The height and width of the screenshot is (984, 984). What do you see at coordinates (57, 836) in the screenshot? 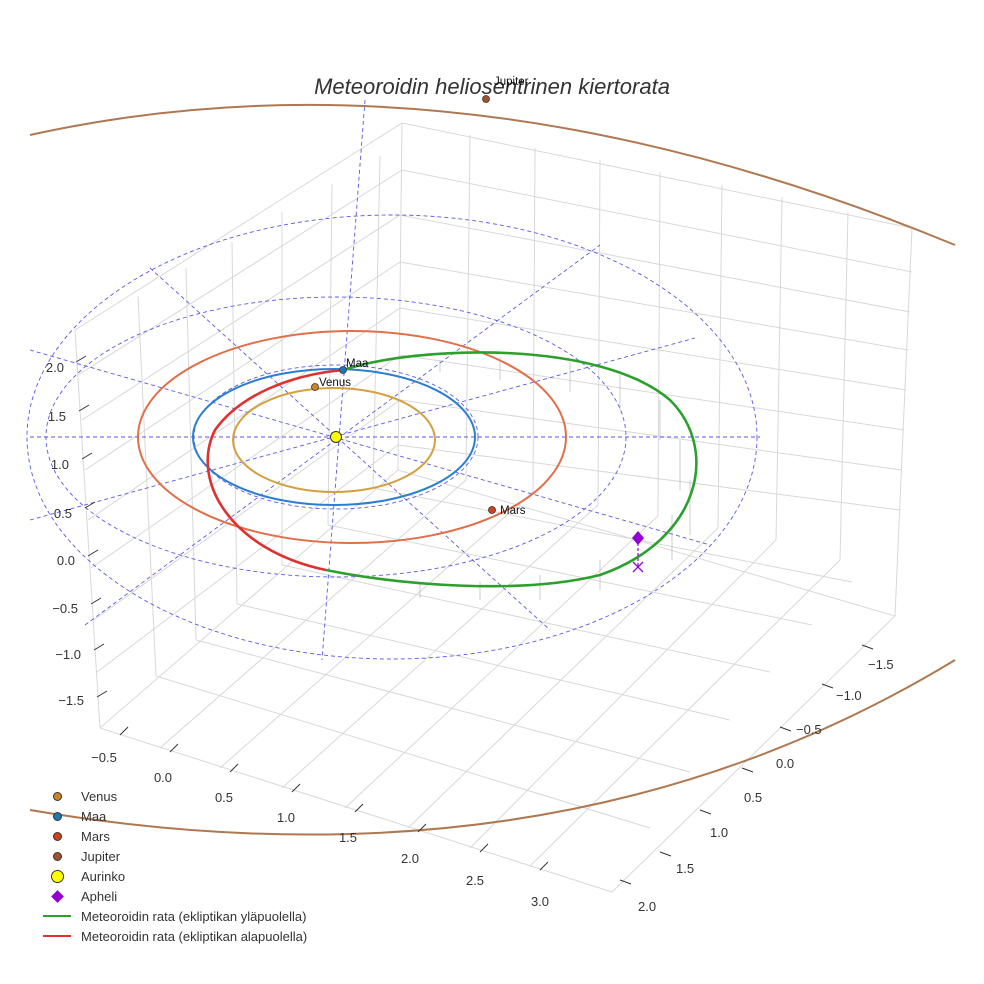
I see `mars-dot-icon` at bounding box center [57, 836].